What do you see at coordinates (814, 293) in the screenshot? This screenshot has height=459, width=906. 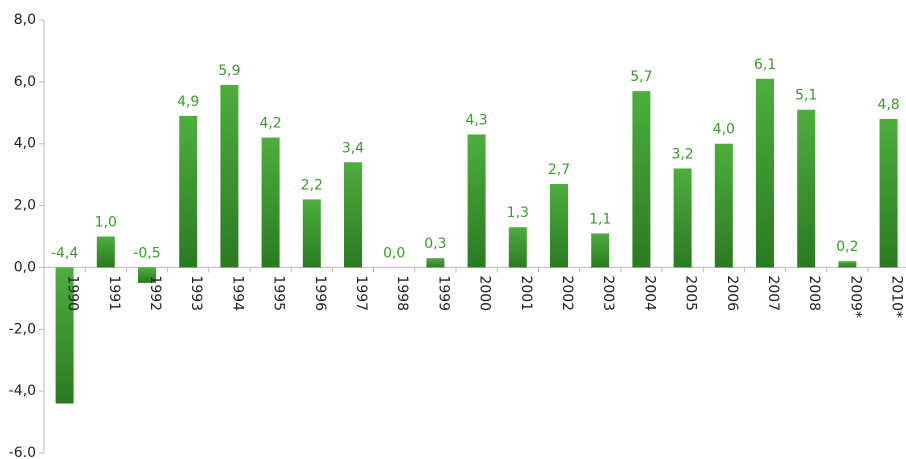 I see `x-tick-label: 2008` at bounding box center [814, 293].